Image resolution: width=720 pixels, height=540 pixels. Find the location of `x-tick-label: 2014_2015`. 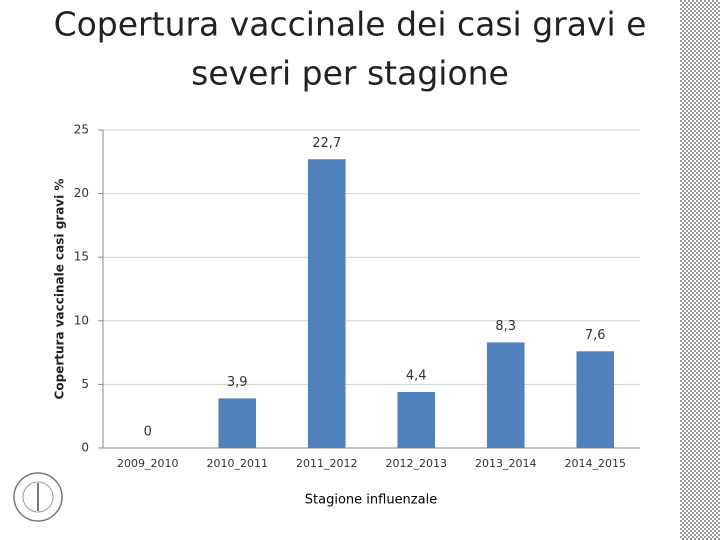

x-tick-label: 2014_2015 is located at coordinates (596, 463).